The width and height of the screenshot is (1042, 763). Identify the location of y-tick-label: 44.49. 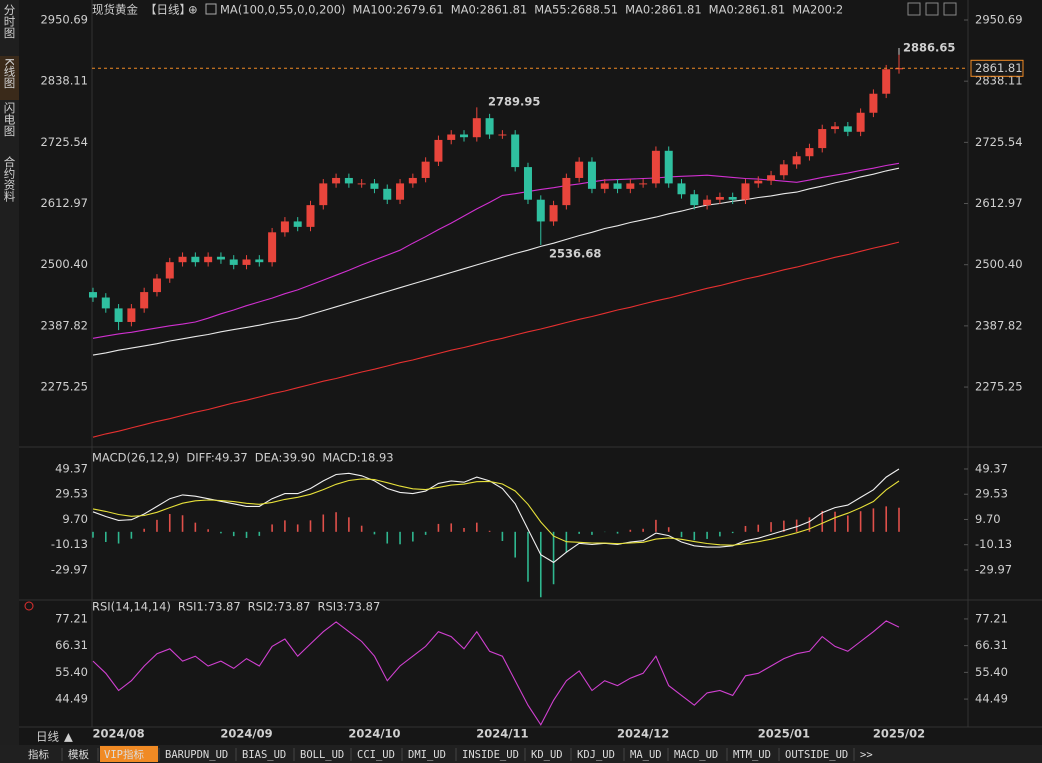
(991, 699).